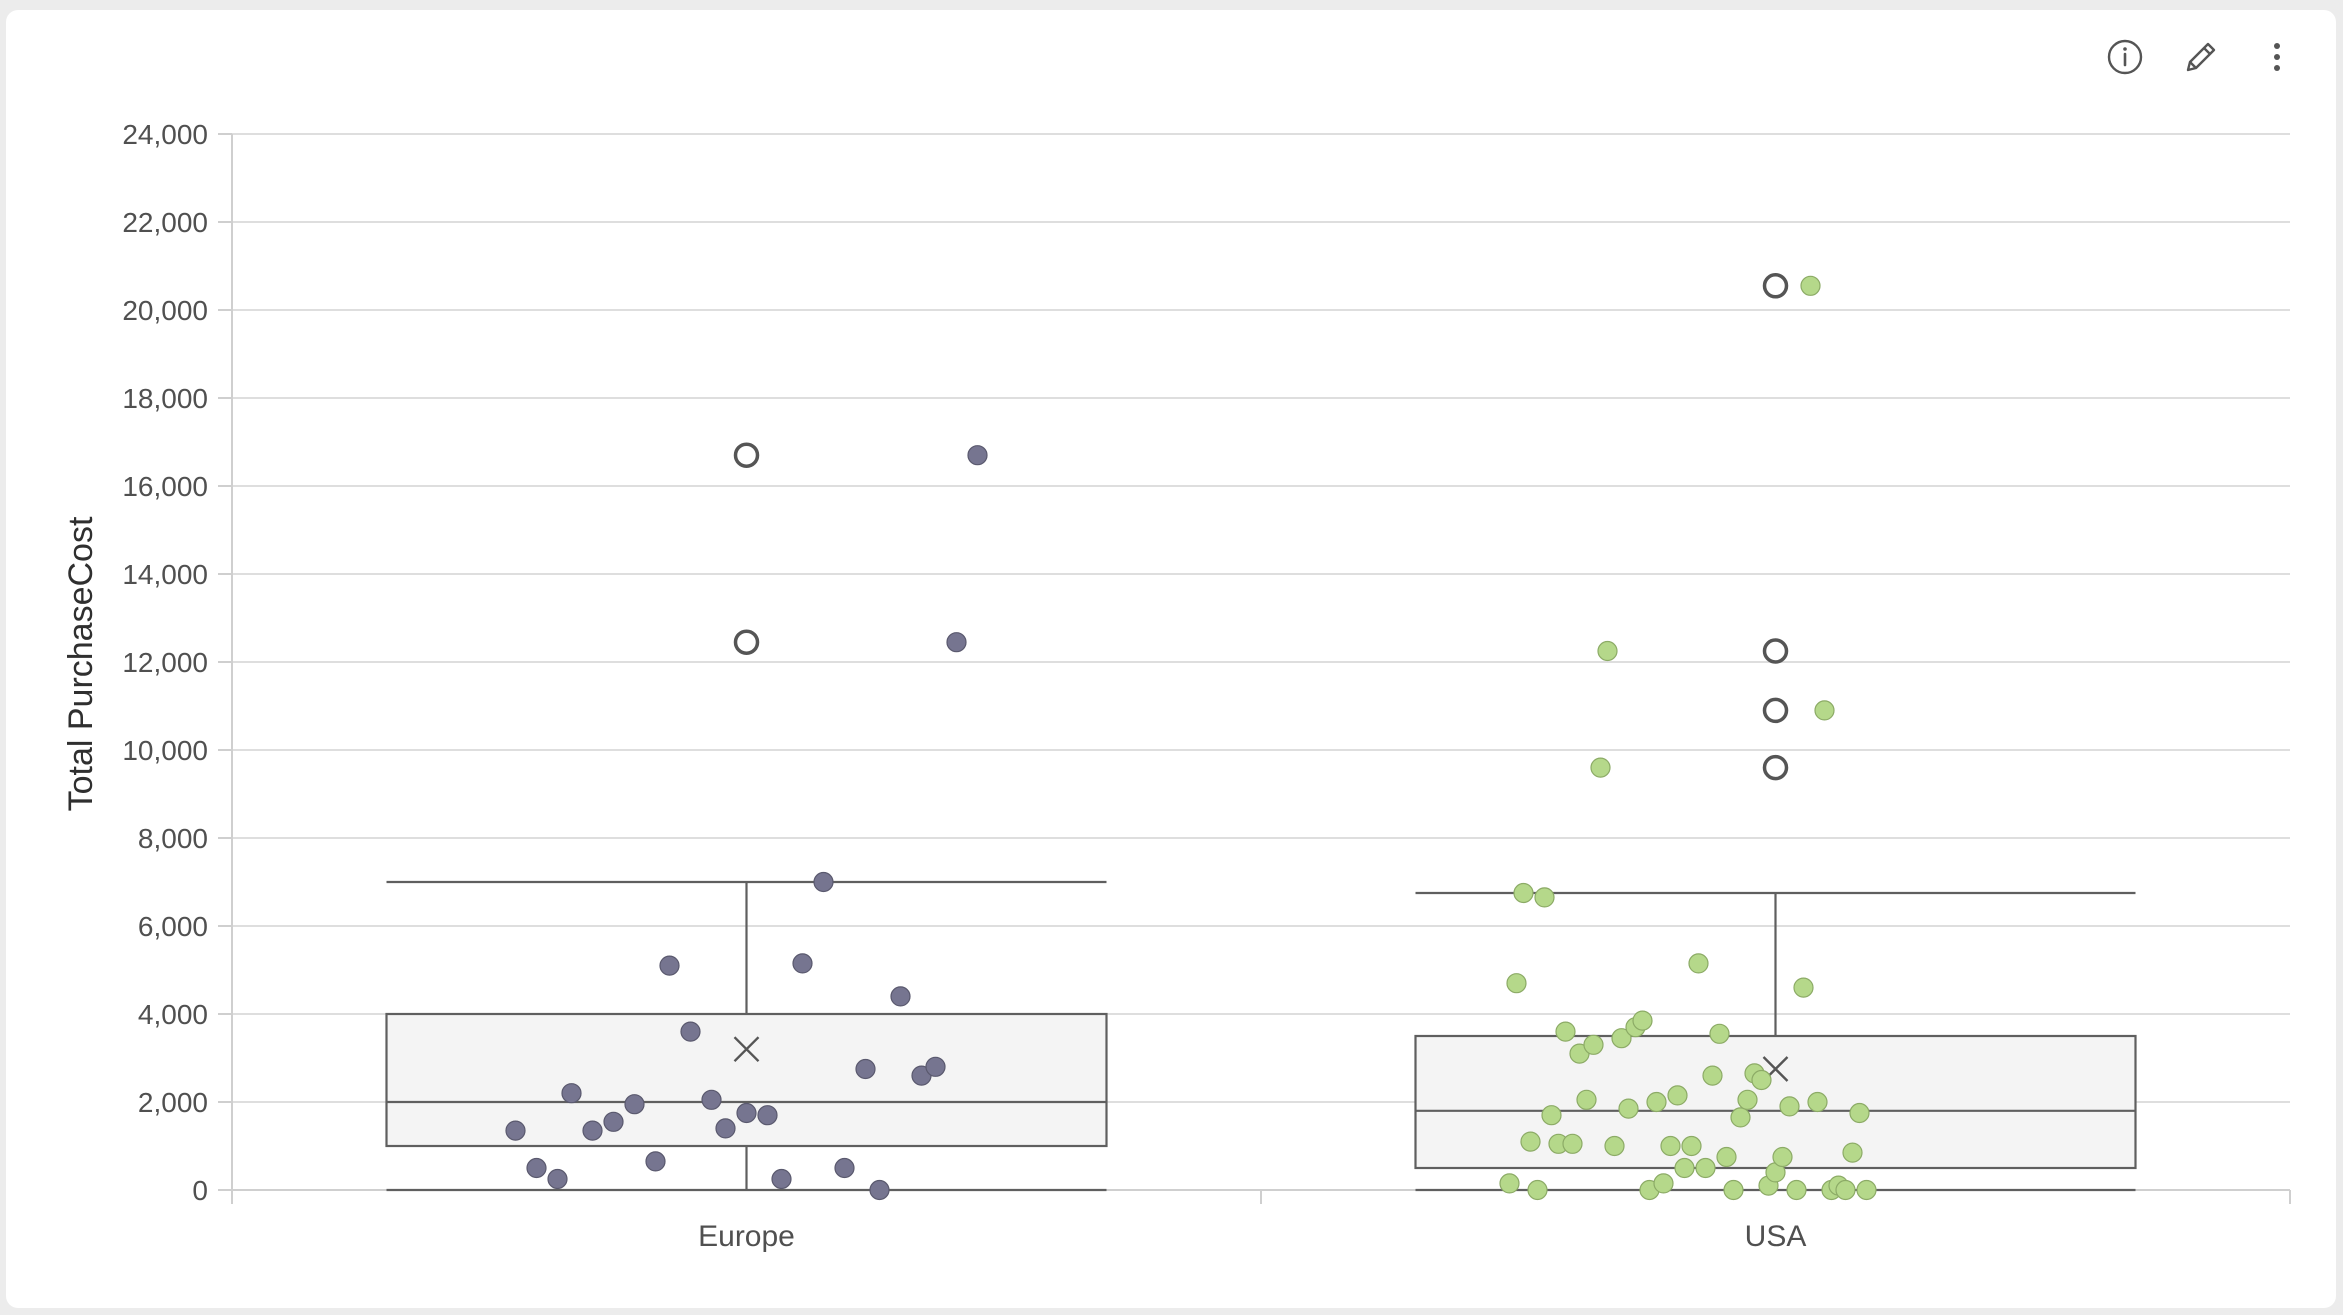 This screenshot has height=1315, width=2343. I want to click on y-tick-label: 20,000, so click(165, 310).